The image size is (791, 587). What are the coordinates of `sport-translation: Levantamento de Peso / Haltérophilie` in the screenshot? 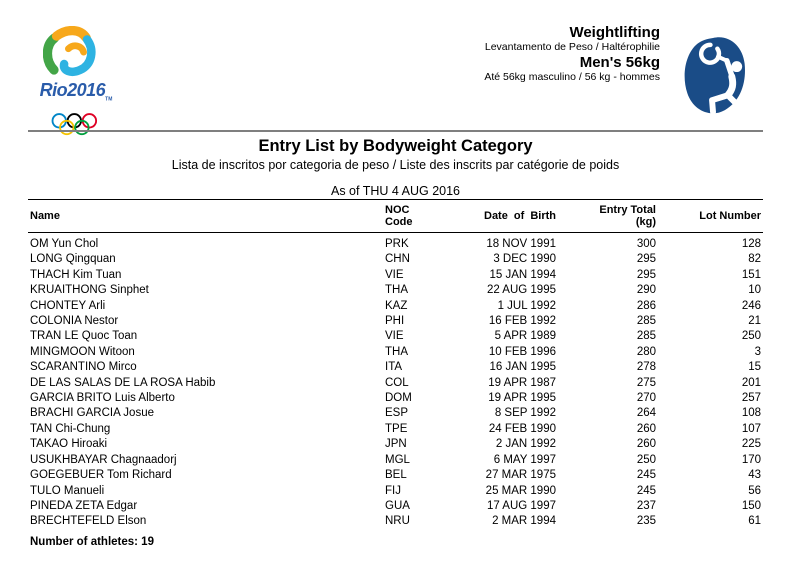 It's located at (572, 47).